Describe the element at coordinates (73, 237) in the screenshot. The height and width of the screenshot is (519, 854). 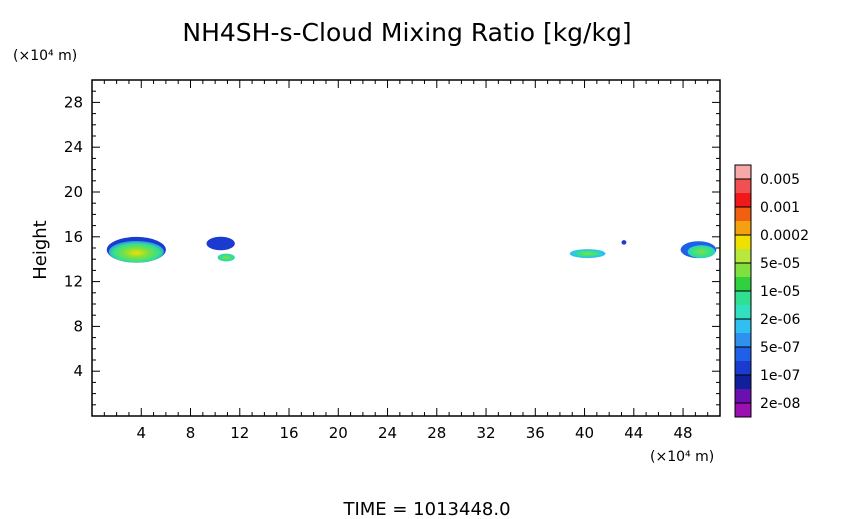
I see `y-tick-label: 16` at that location.